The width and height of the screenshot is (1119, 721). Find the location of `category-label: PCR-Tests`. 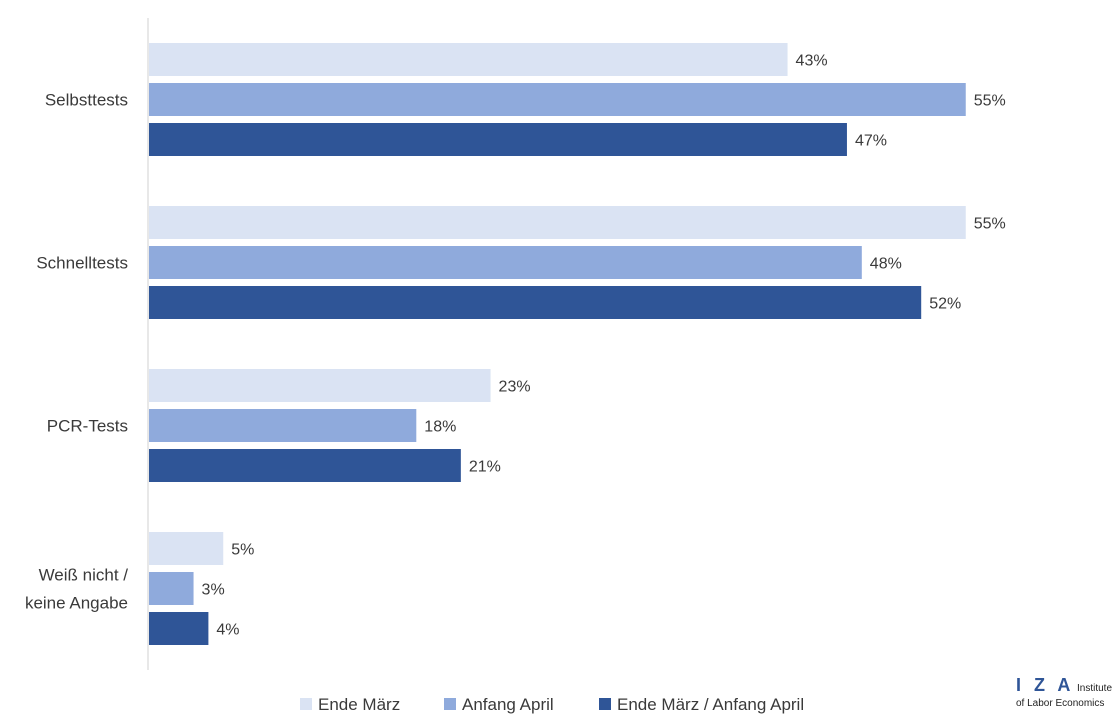

category-label: PCR-Tests is located at coordinates (87, 426).